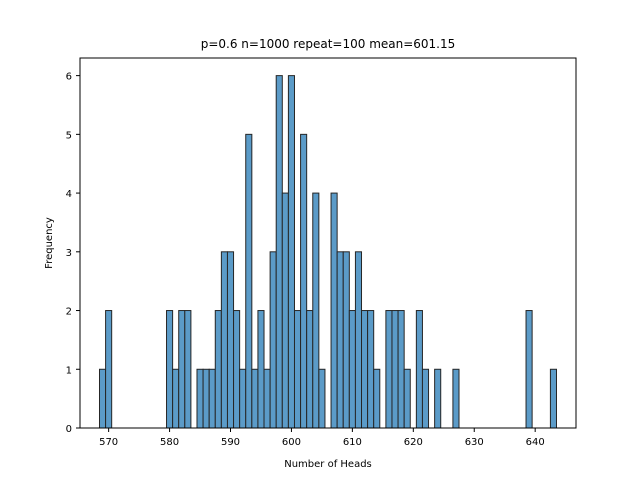  Describe the element at coordinates (69, 312) in the screenshot. I see `y-tick-label: 2` at that location.